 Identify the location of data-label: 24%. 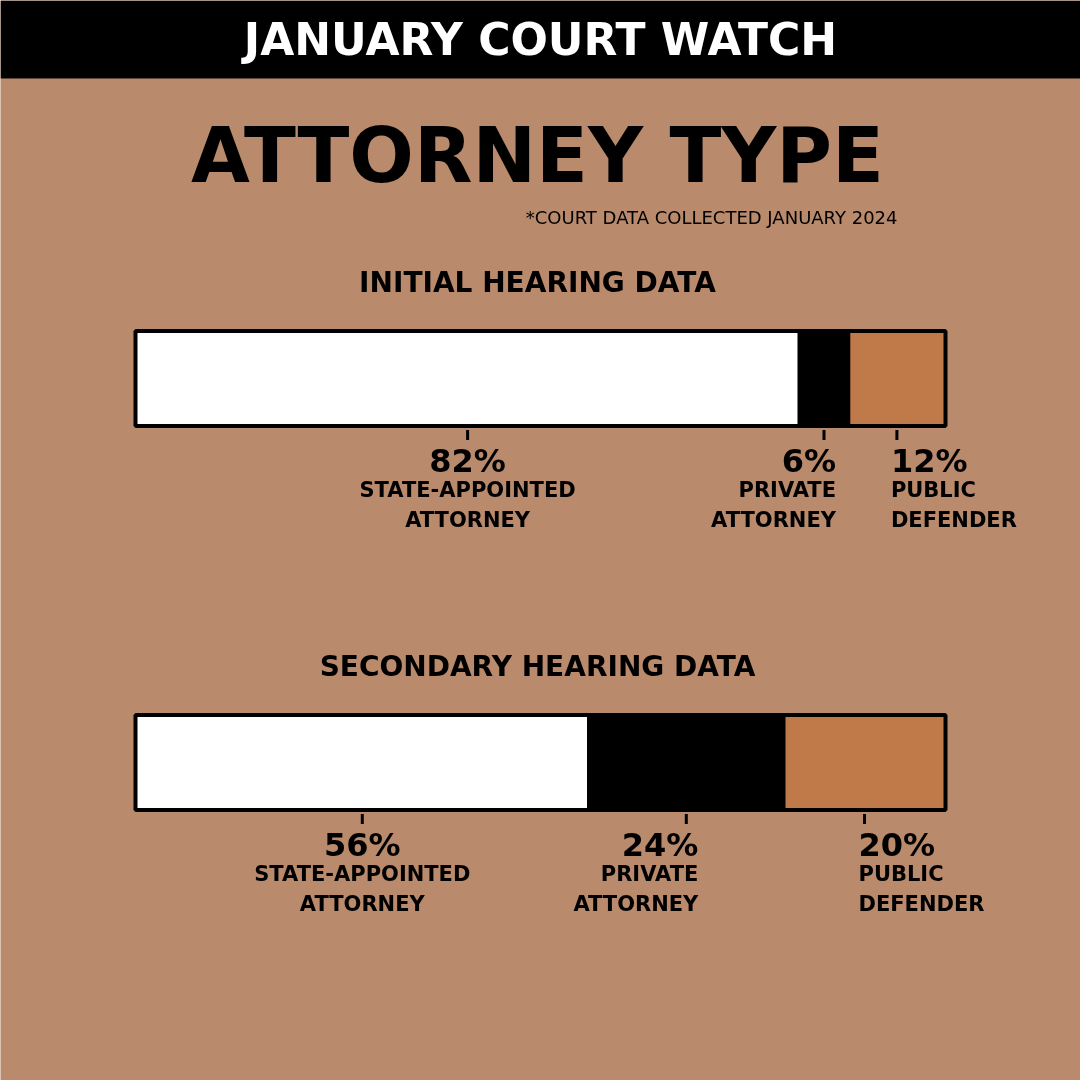
(660, 845).